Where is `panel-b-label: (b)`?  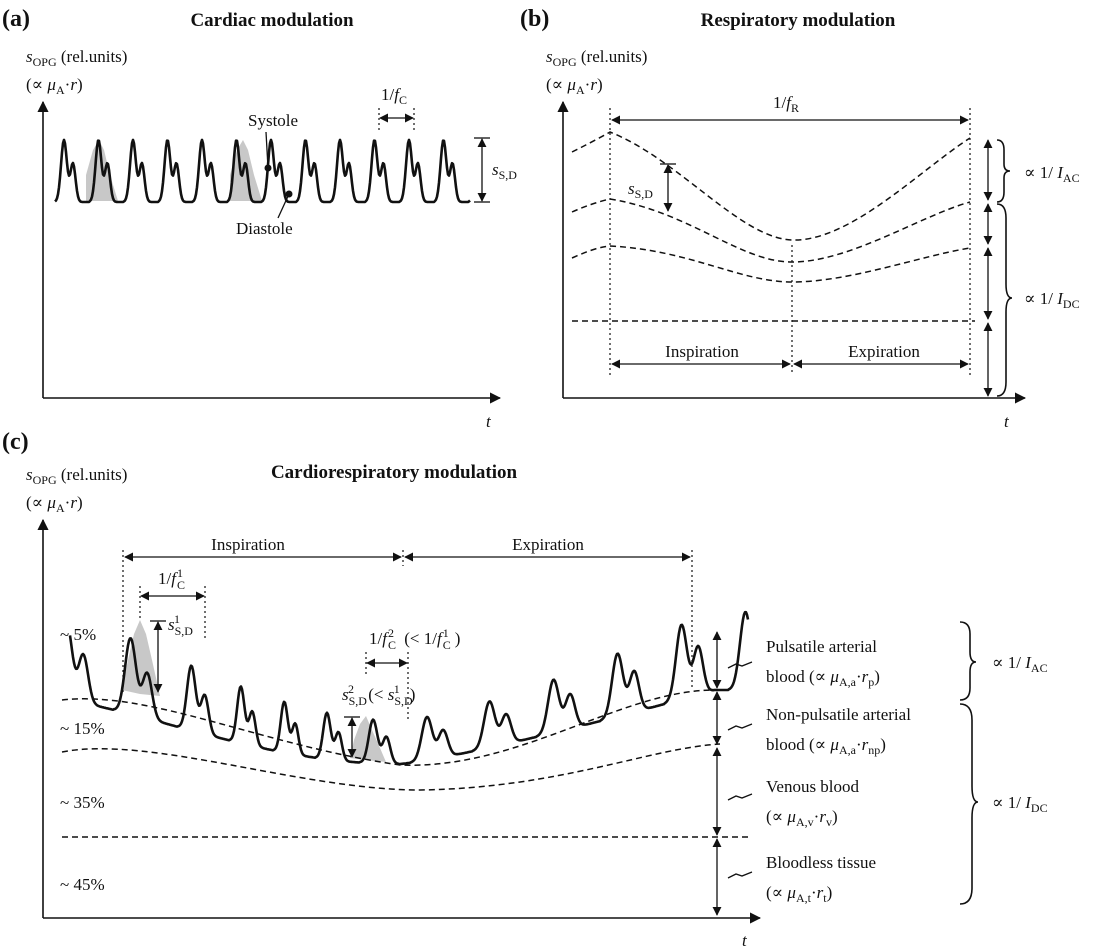
panel-b-label: (b) is located at coordinates (534, 19).